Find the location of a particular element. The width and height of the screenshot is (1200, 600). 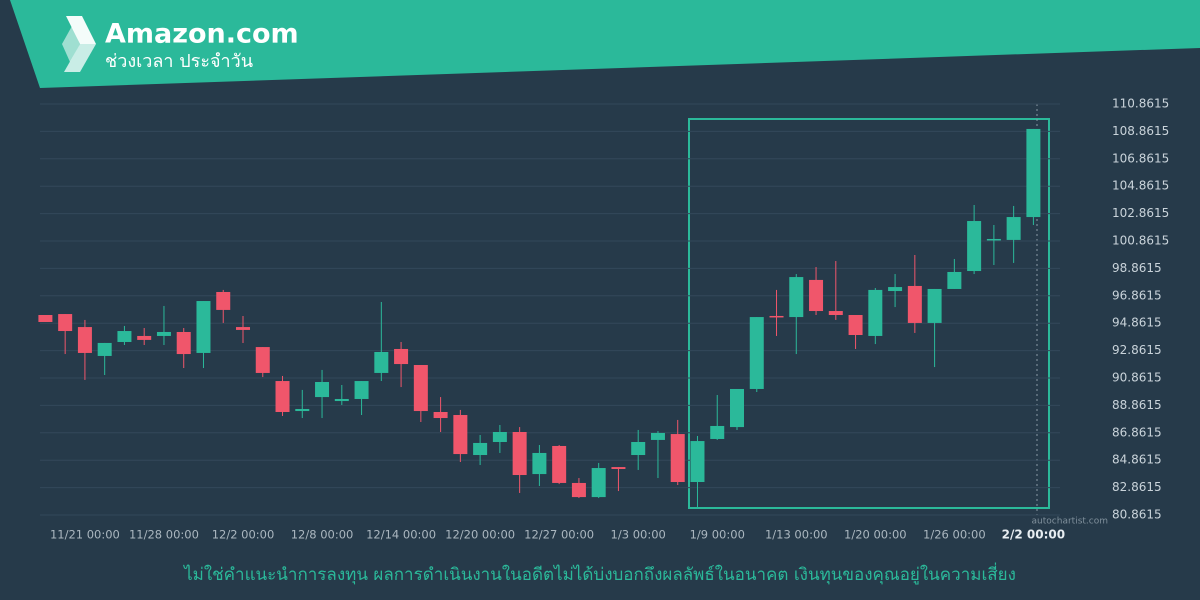

y-tick-label: 80.8615 is located at coordinates (1137, 515).